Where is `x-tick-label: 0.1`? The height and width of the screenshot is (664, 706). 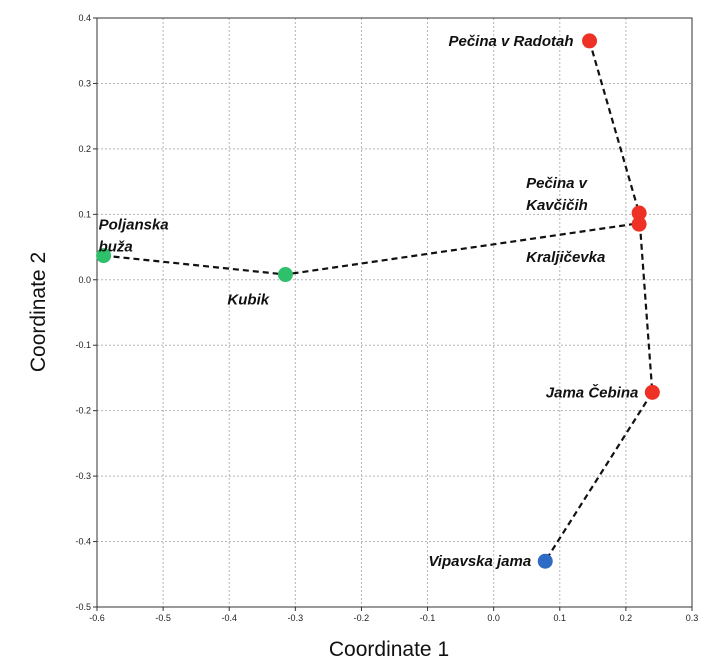 x-tick-label: 0.1 is located at coordinates (560, 618).